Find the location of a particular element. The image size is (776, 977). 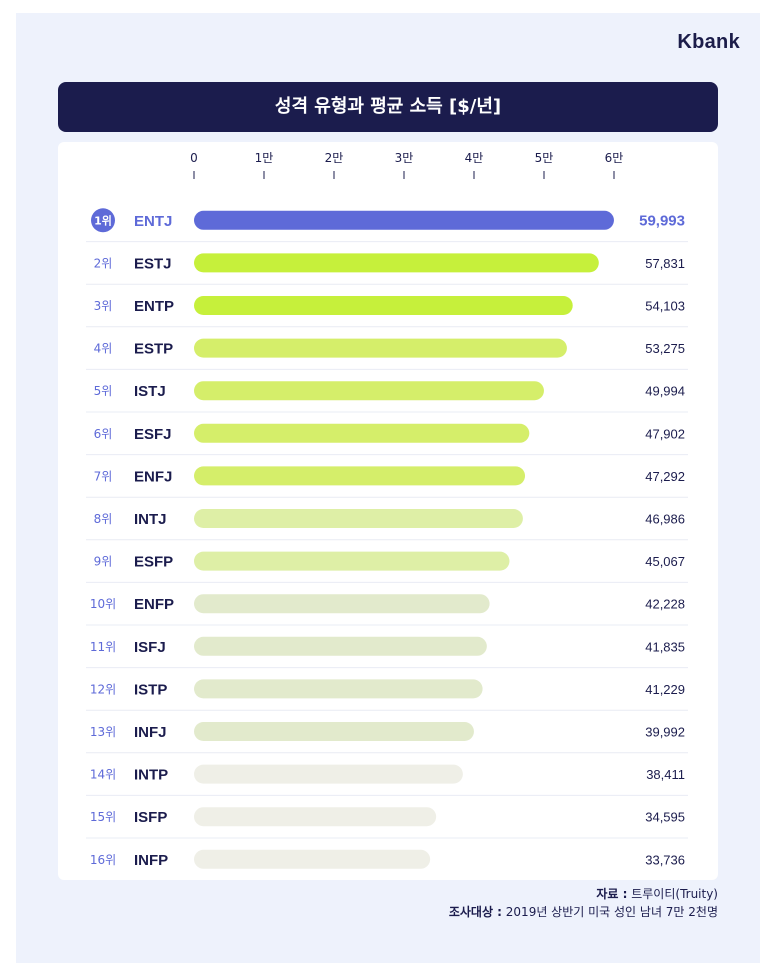

title-bar: 성격 유형과 평균 소득 [$/년] is located at coordinates (388, 107).